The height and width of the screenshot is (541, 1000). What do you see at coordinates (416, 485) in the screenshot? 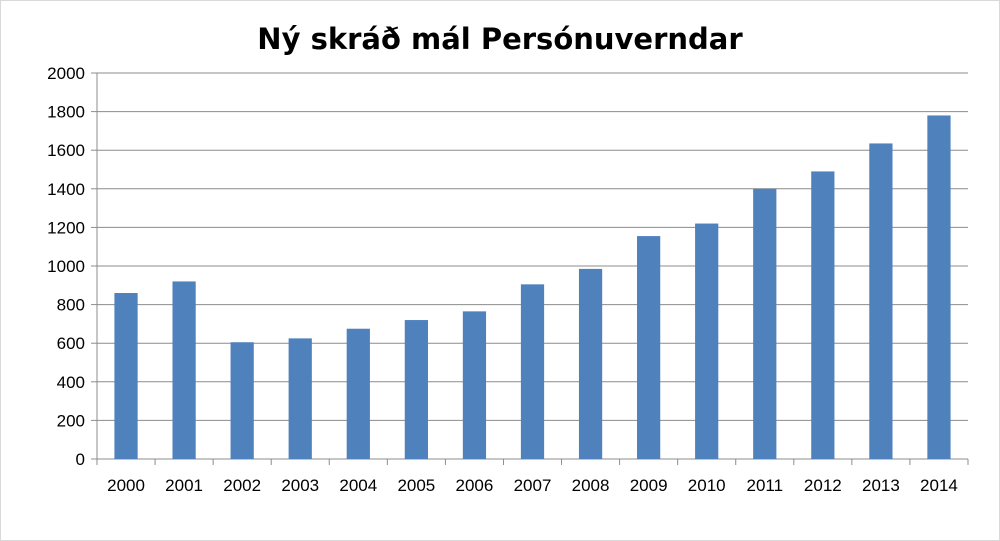
I see `x-tick-label: 2005` at bounding box center [416, 485].